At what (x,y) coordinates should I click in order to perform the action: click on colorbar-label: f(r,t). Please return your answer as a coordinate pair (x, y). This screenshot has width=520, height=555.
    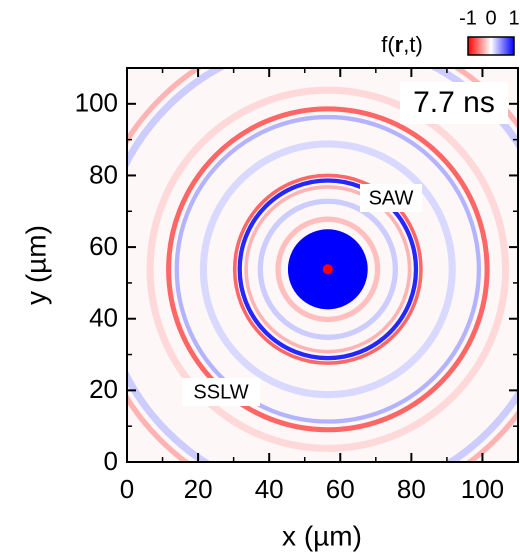
    Looking at the image, I should click on (402, 44).